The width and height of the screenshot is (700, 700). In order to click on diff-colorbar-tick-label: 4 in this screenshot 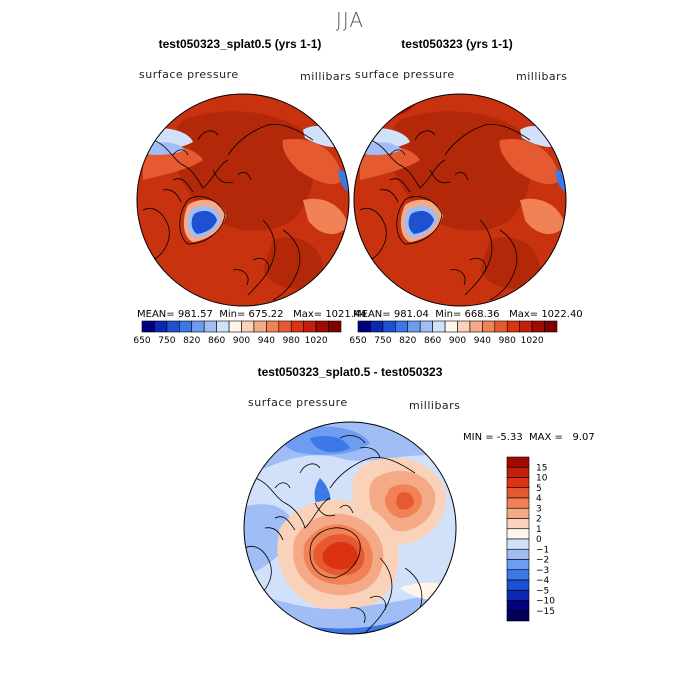, I will do `click(539, 499)`.